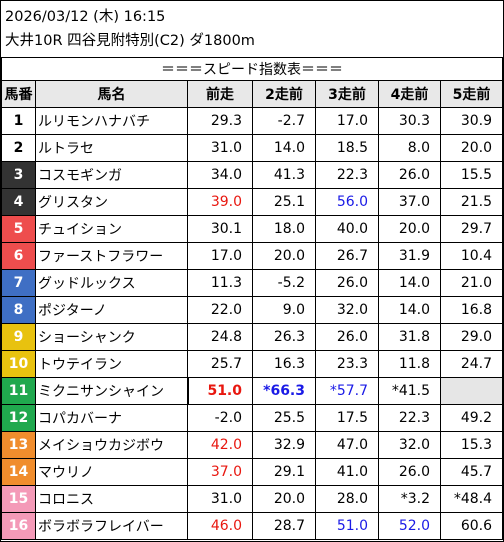 The width and height of the screenshot is (504, 542). Describe the element at coordinates (409, 256) in the screenshot. I see `speed-race-4: 31.9` at that location.